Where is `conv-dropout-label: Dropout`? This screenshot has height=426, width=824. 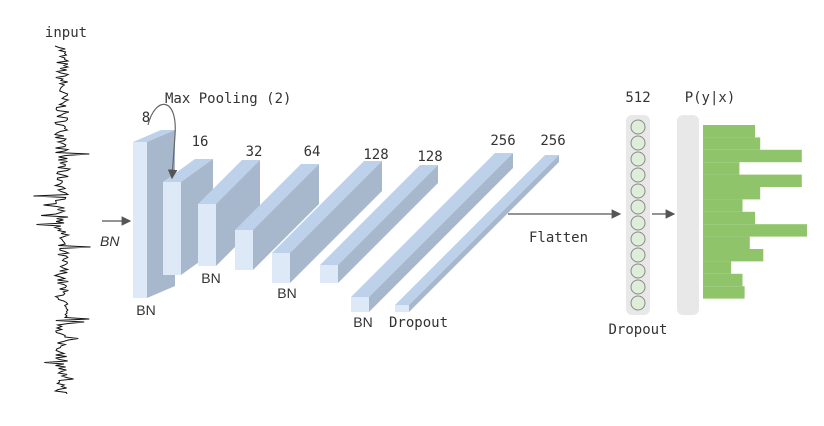
conv-dropout-label: Dropout is located at coordinates (418, 323).